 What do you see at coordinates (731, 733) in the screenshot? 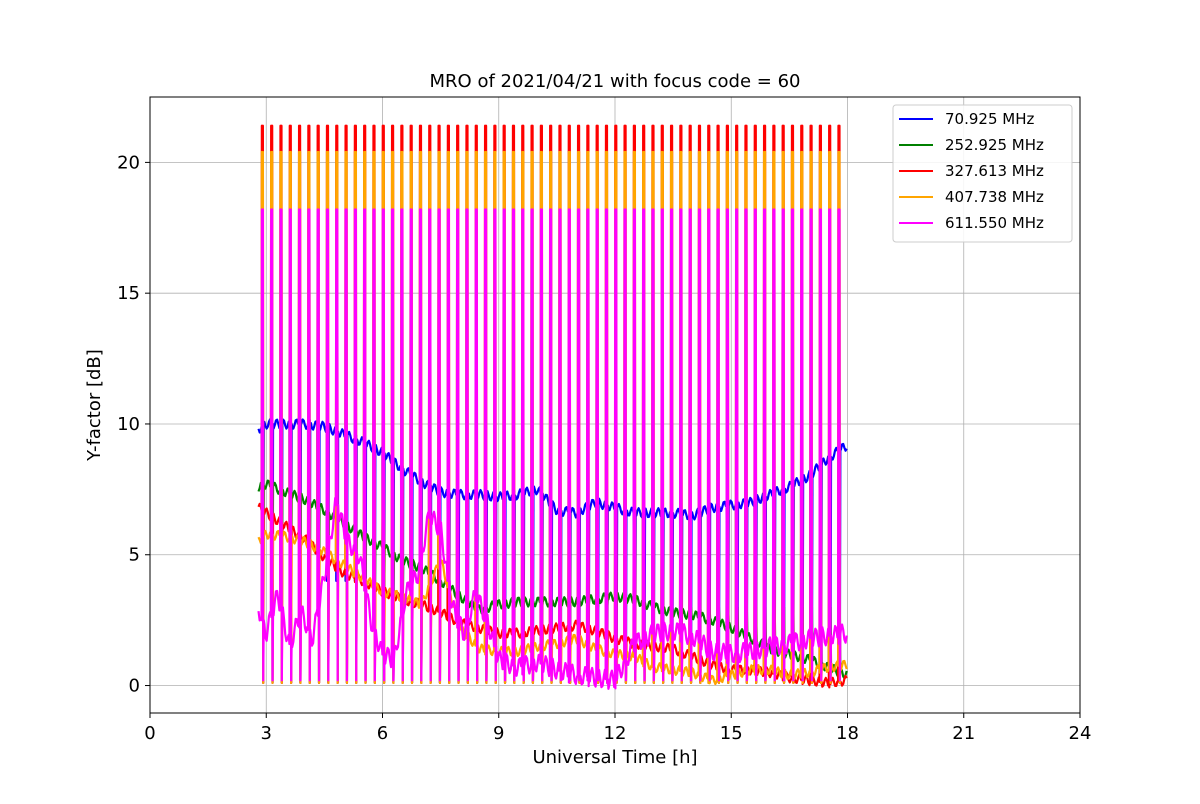
I see `x-tick-label-5: 15` at bounding box center [731, 733].